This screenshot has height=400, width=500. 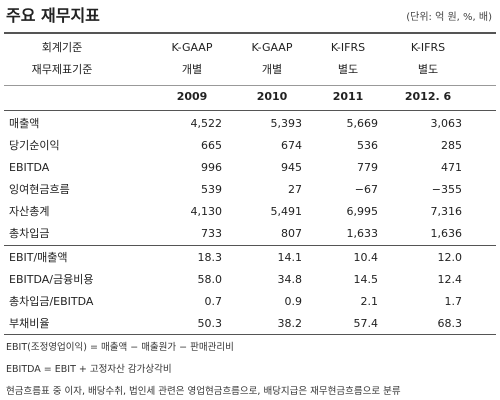 I want to click on row-label: 총차입금/EBITDA, so click(x=51, y=301).